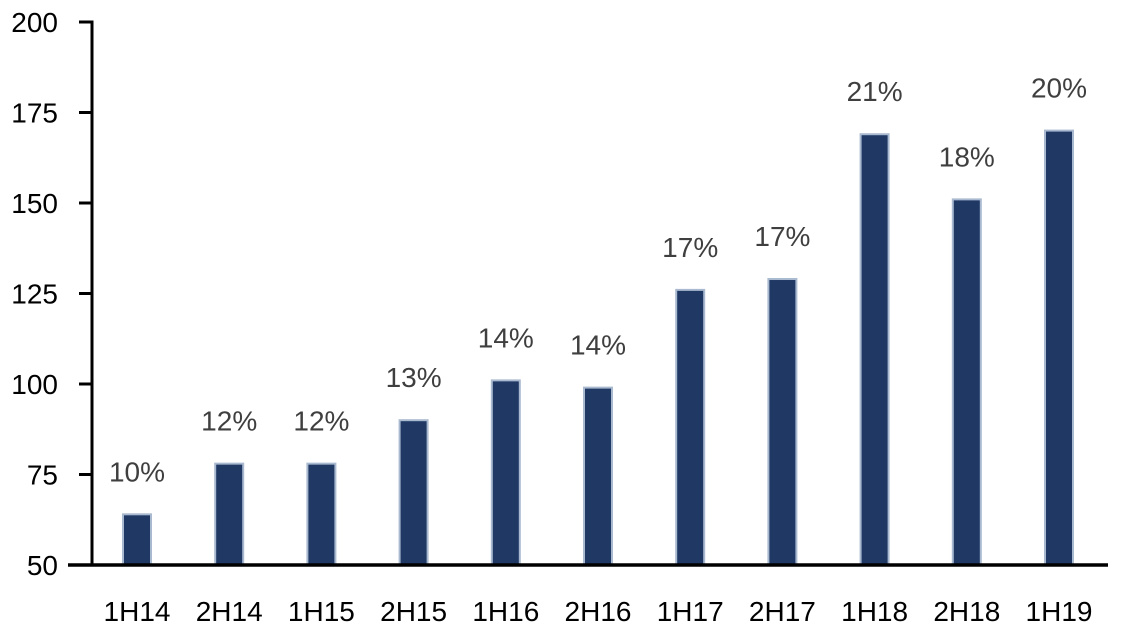 This screenshot has width=1129, height=641. I want to click on bar-2H15, so click(413, 493).